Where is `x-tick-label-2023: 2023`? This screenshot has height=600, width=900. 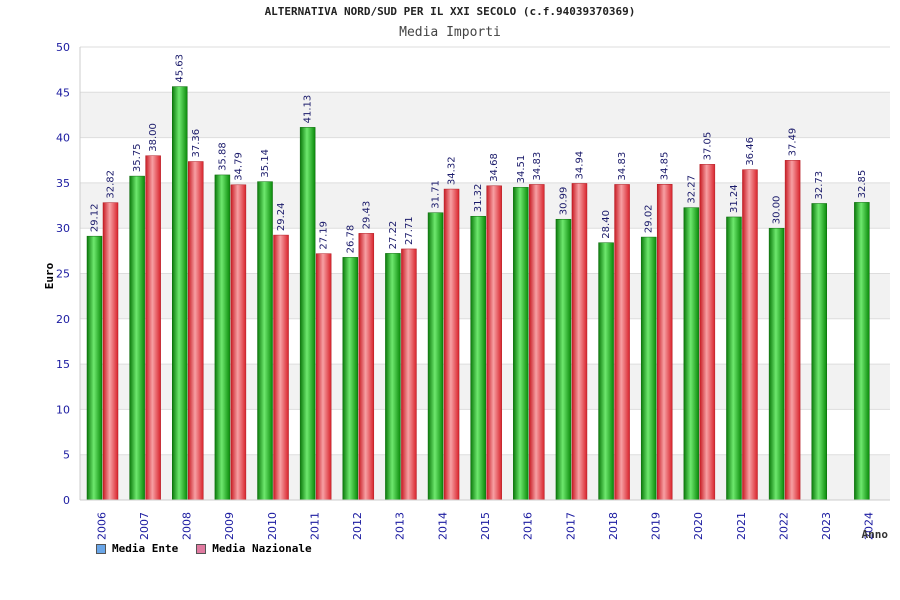
x-tick-label-2023: 2023 is located at coordinates (826, 526).